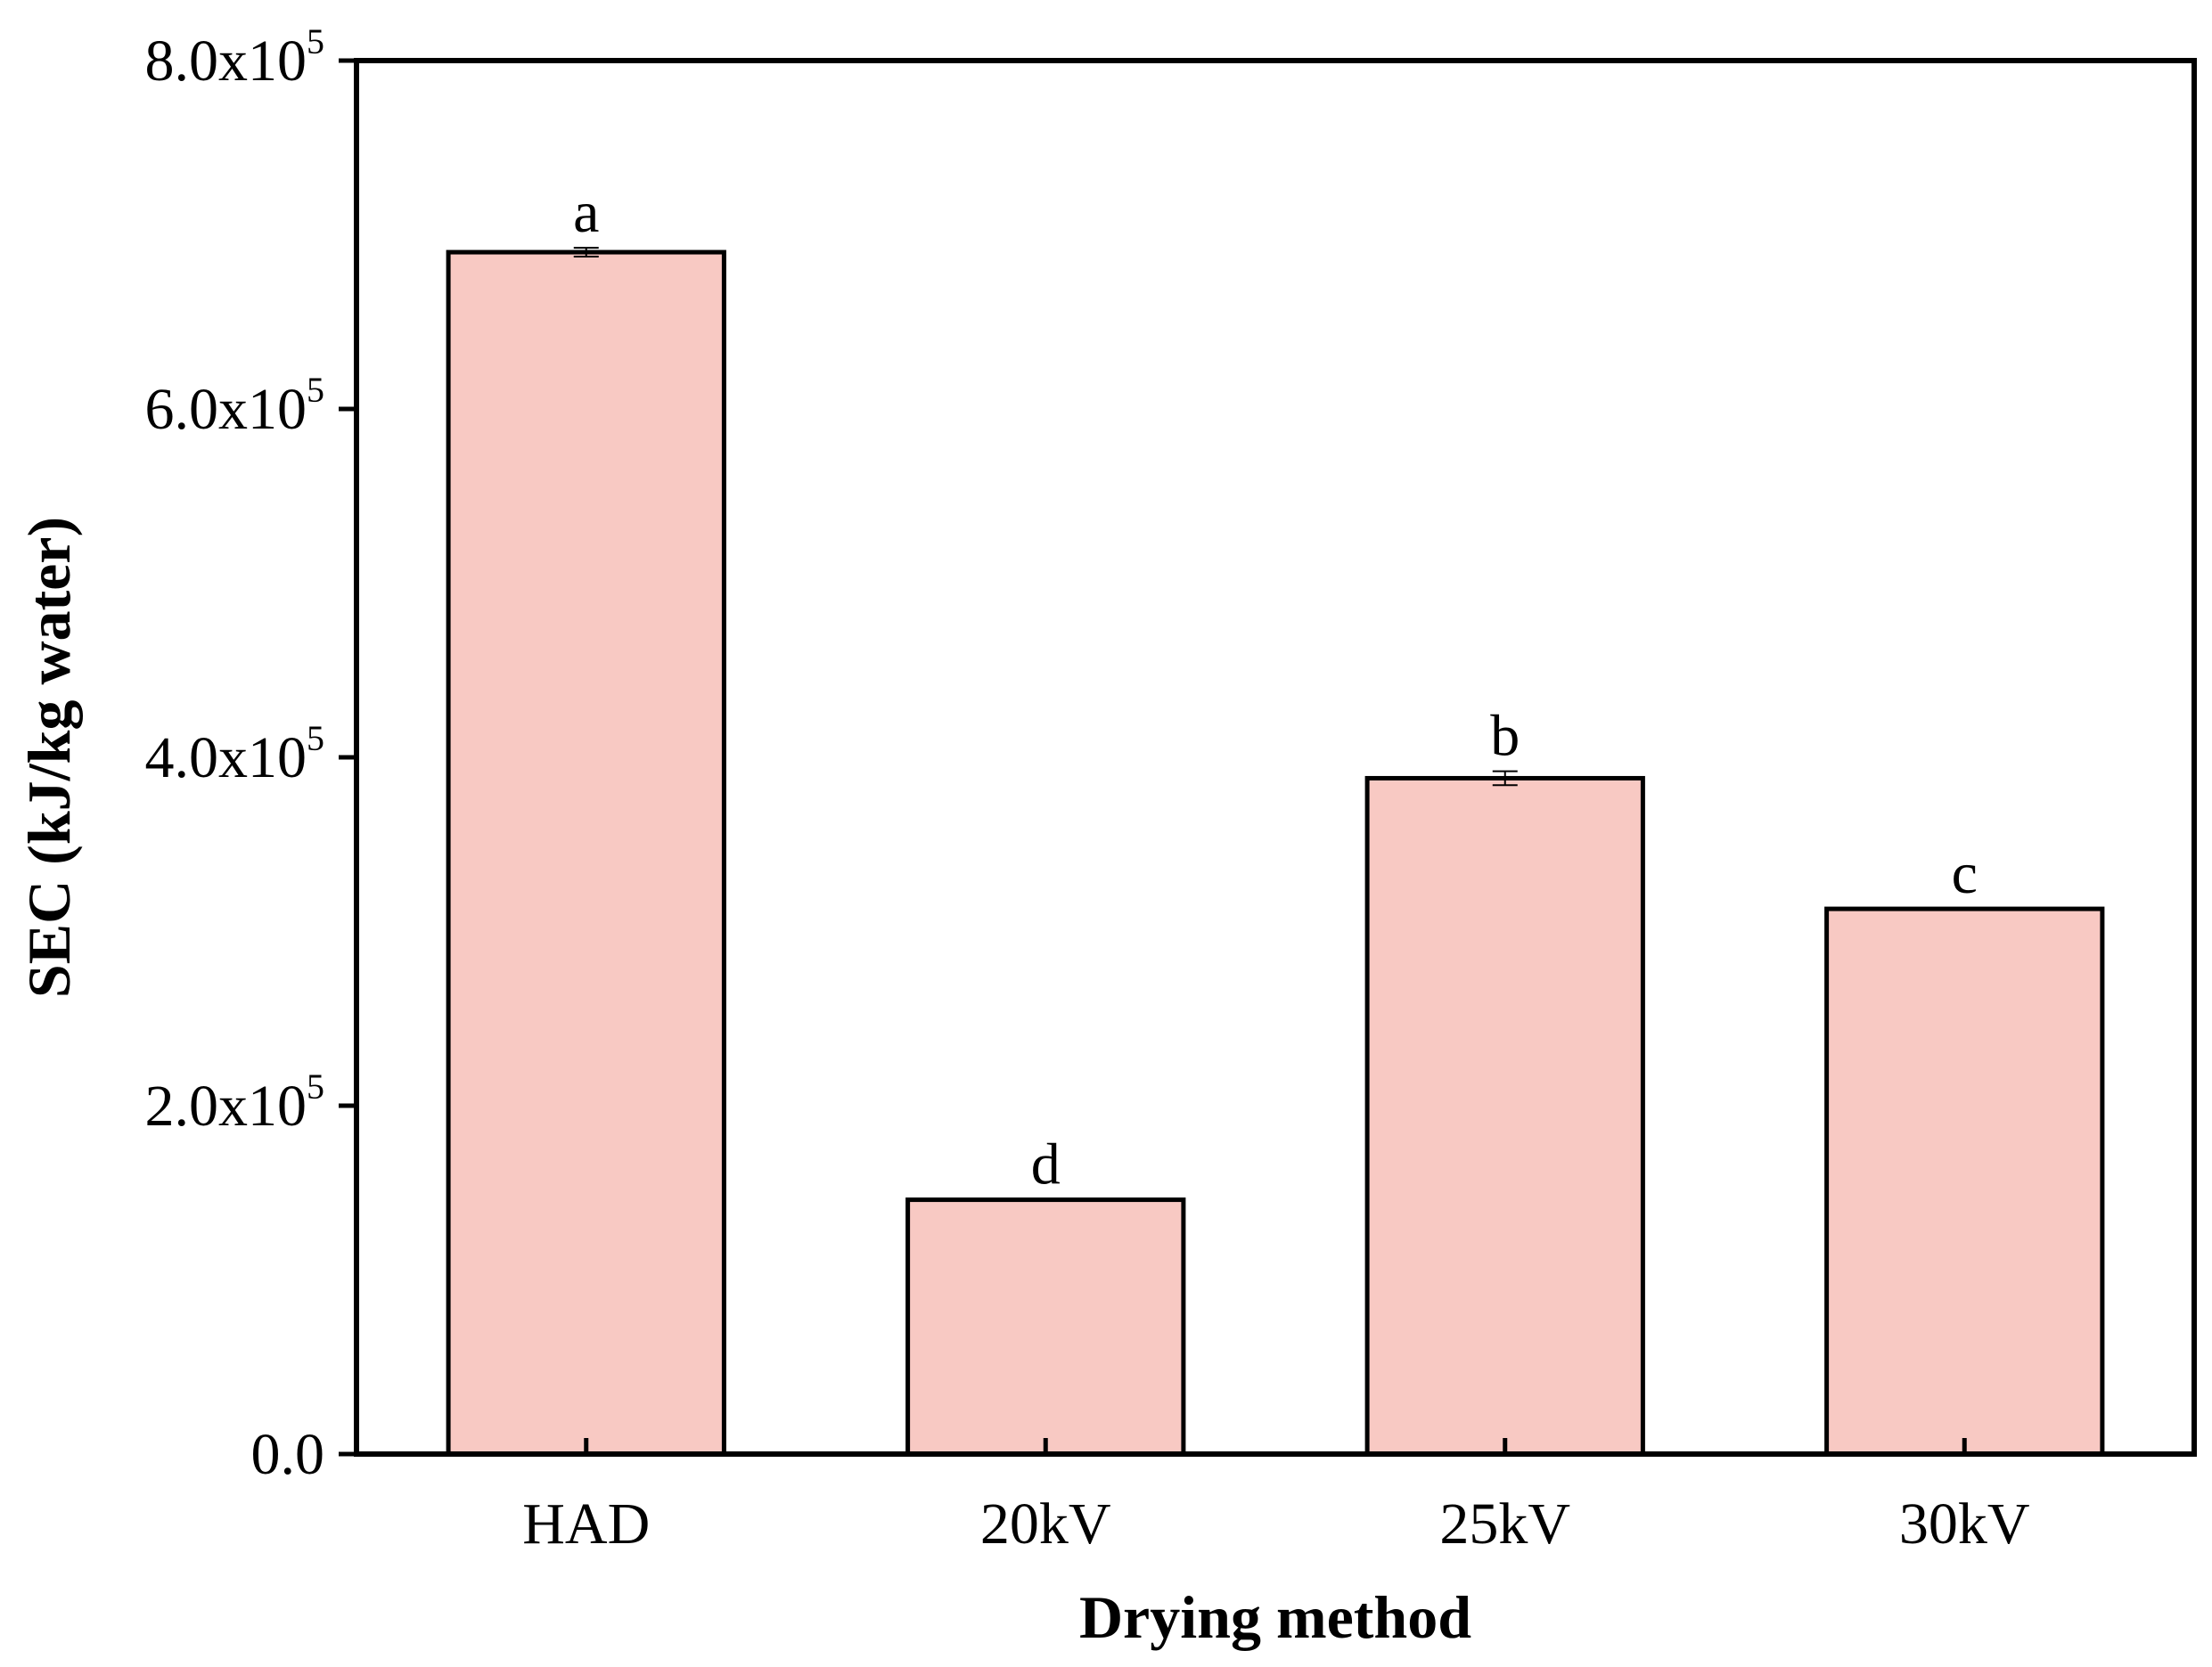  I want to click on significance-label-had: a, so click(586, 212).